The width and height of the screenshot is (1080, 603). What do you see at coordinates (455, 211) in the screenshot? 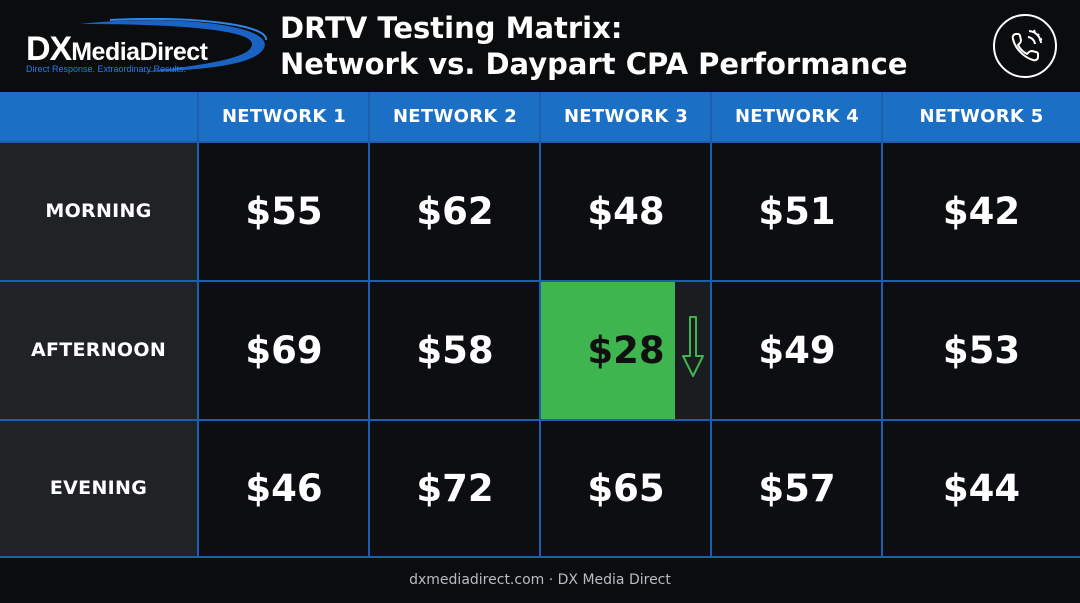
I see `cpa-cell: $62` at bounding box center [455, 211].